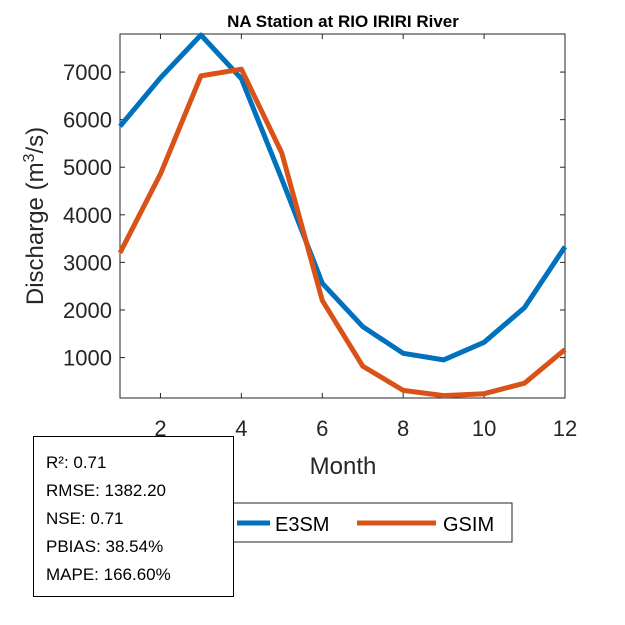 The width and height of the screenshot is (625, 625). I want to click on legend: E3SM GSIM, so click(371, 522).